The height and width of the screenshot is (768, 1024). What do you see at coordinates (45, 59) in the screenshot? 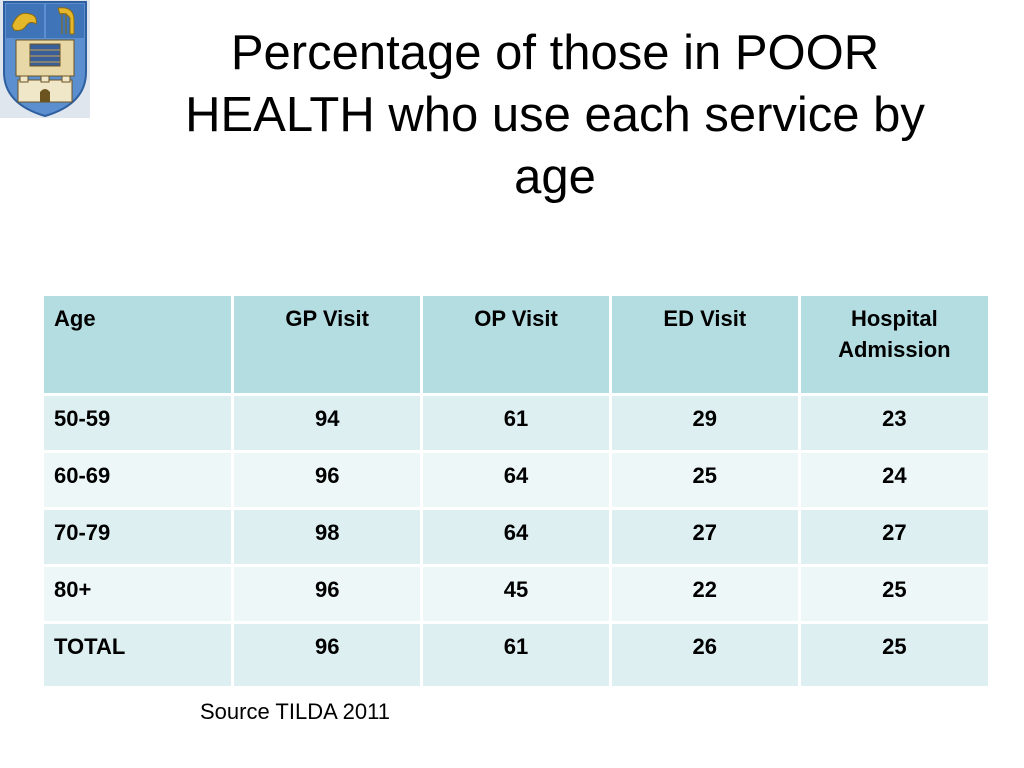
I see `coat-of-arms-icon` at bounding box center [45, 59].